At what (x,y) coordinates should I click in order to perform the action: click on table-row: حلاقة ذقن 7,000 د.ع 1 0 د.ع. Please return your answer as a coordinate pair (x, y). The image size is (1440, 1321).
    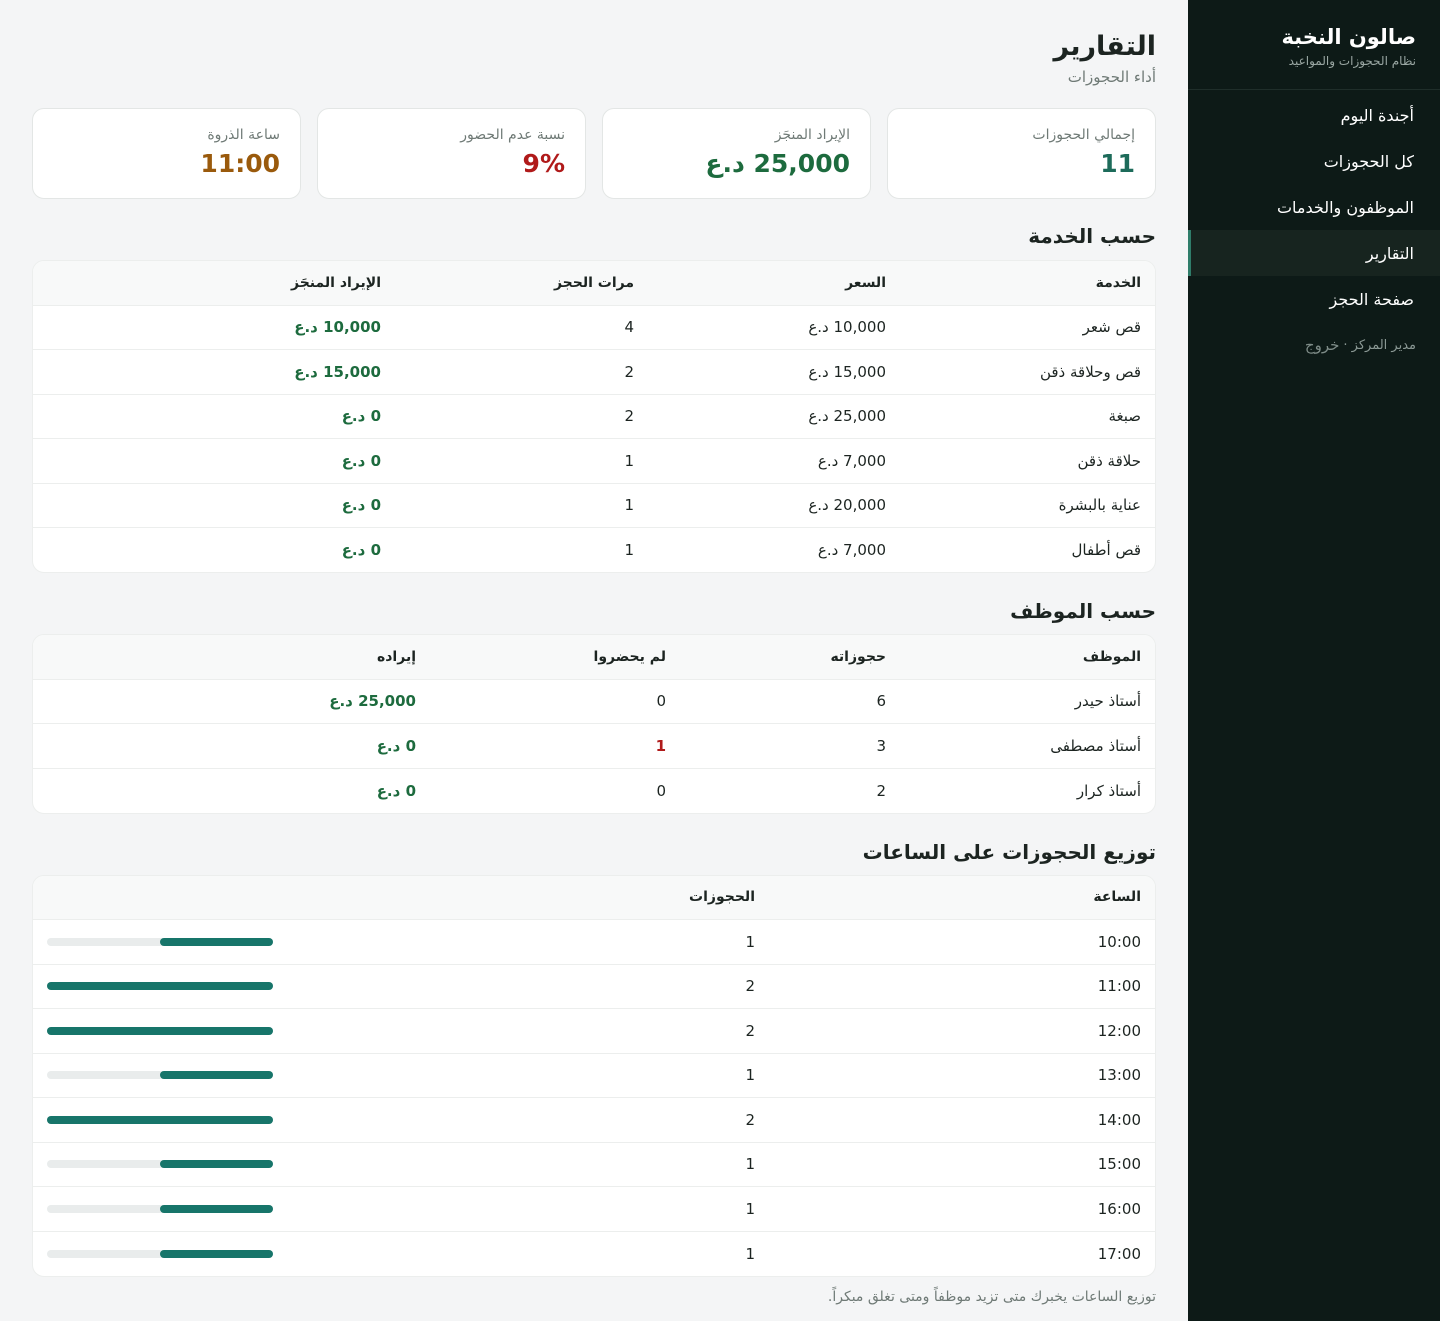
    Looking at the image, I should click on (594, 460).